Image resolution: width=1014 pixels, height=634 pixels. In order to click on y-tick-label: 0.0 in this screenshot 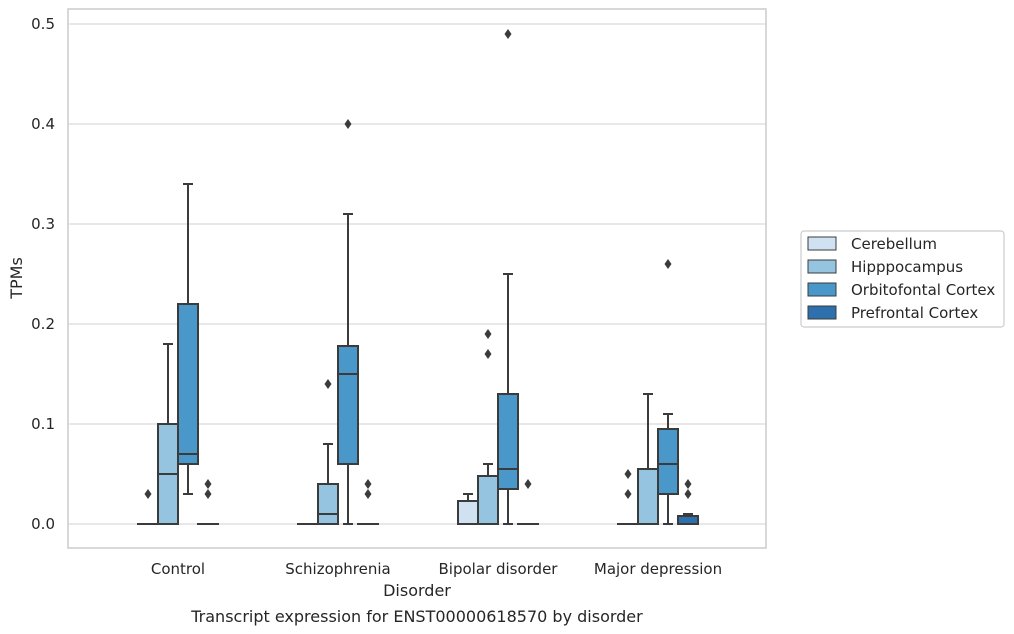, I will do `click(43, 524)`.